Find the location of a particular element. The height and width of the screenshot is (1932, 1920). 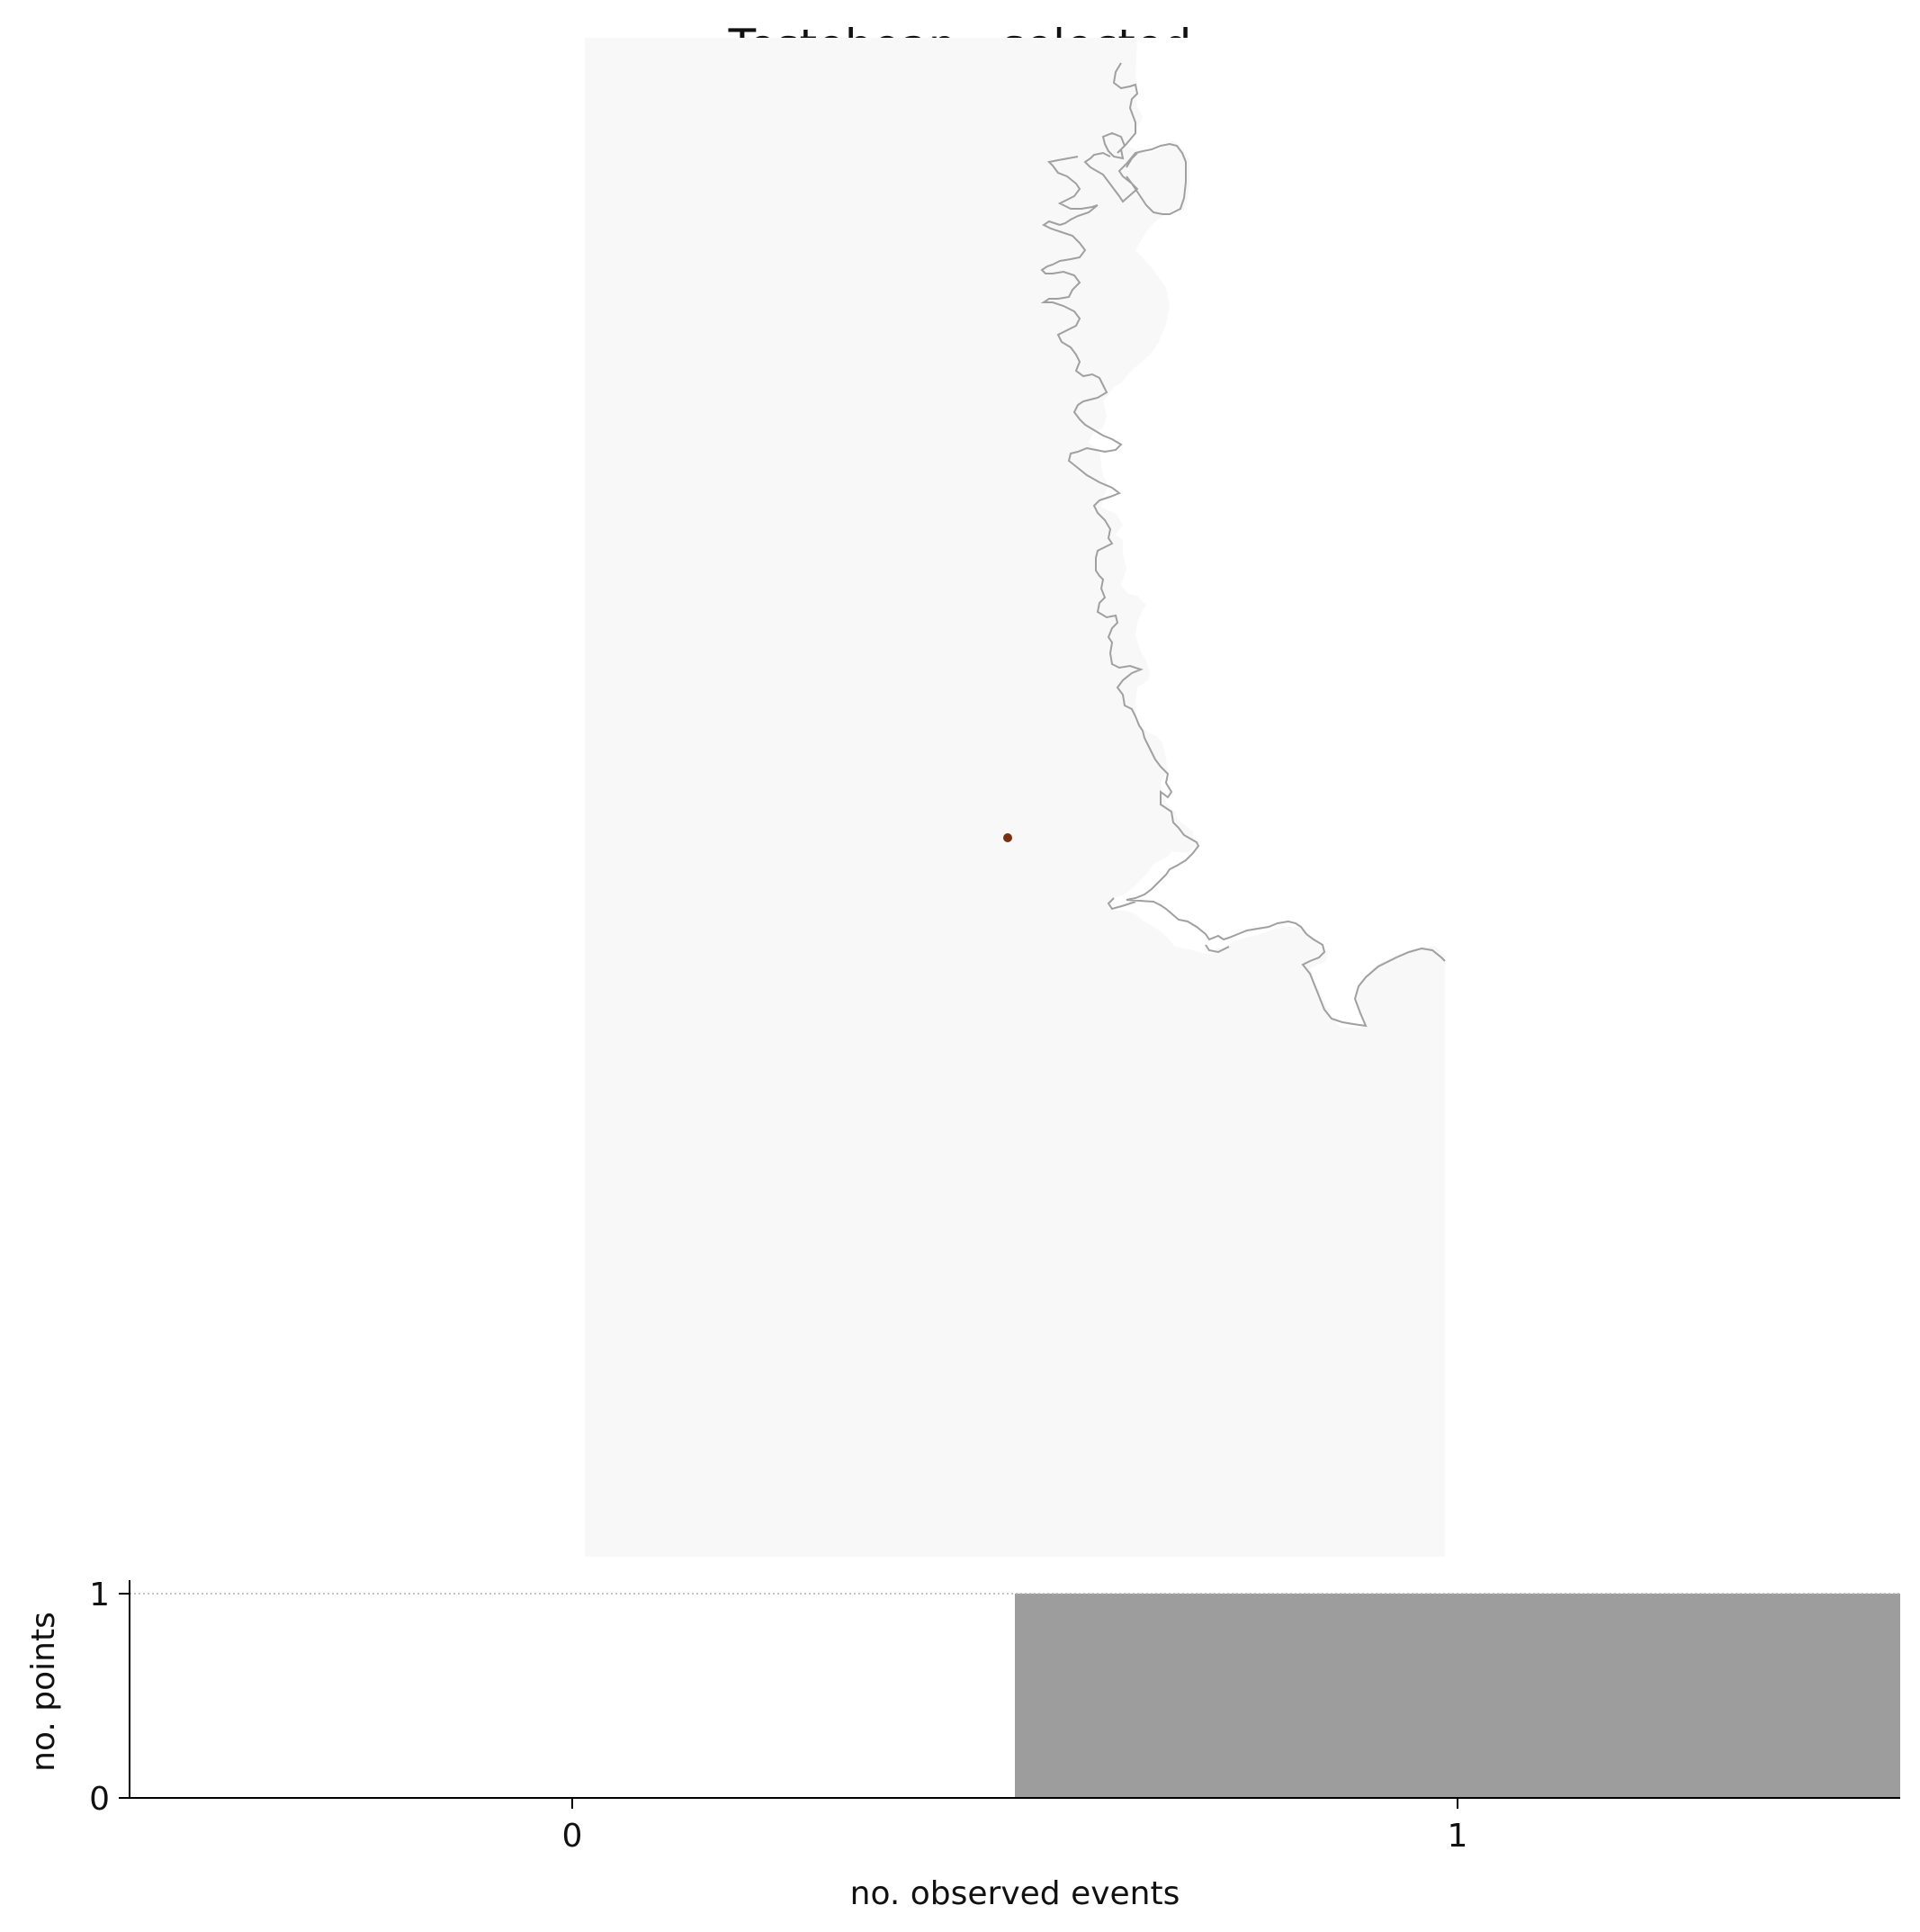

coastline is located at coordinates (1243, 545).